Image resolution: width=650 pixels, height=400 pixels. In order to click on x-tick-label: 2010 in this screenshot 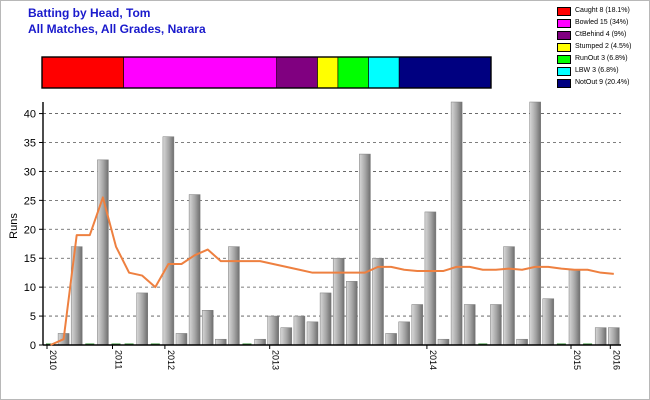, I will do `click(53, 360)`.